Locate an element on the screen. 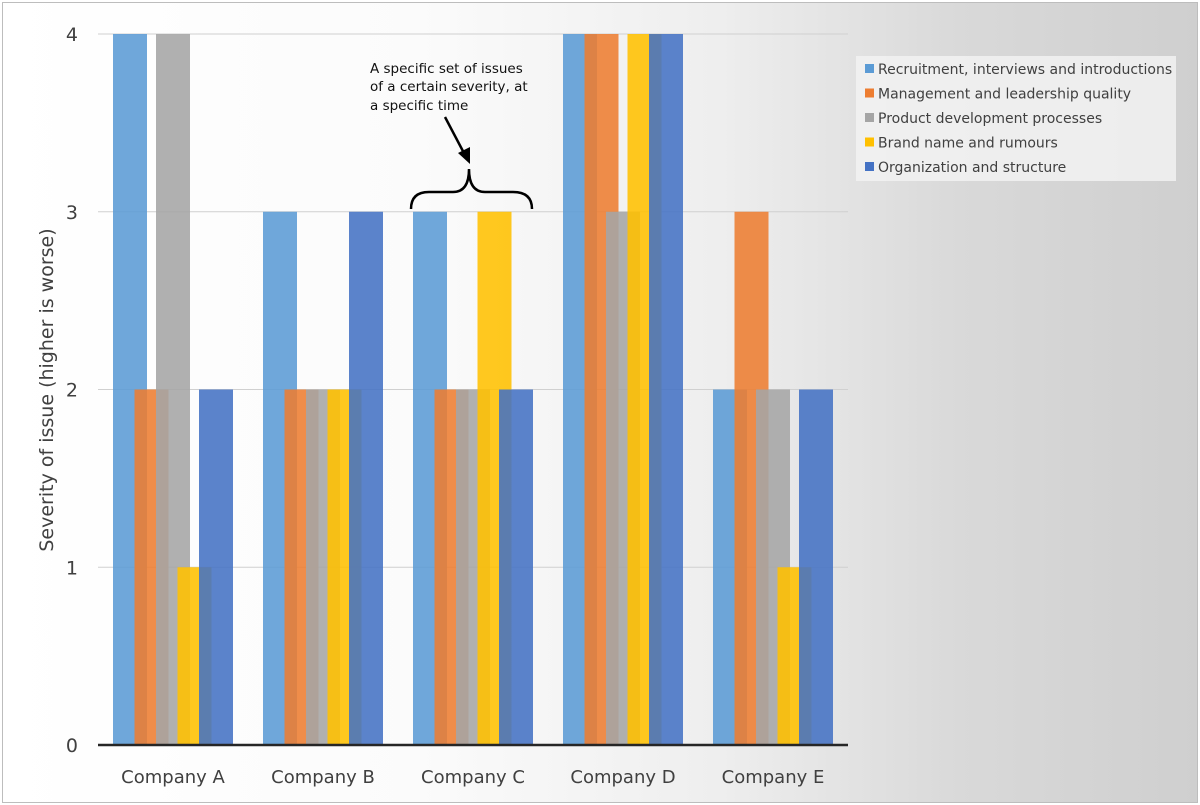 Image resolution: width=1200 pixels, height=805 pixels. legend-label: Organization and structure is located at coordinates (972, 168).